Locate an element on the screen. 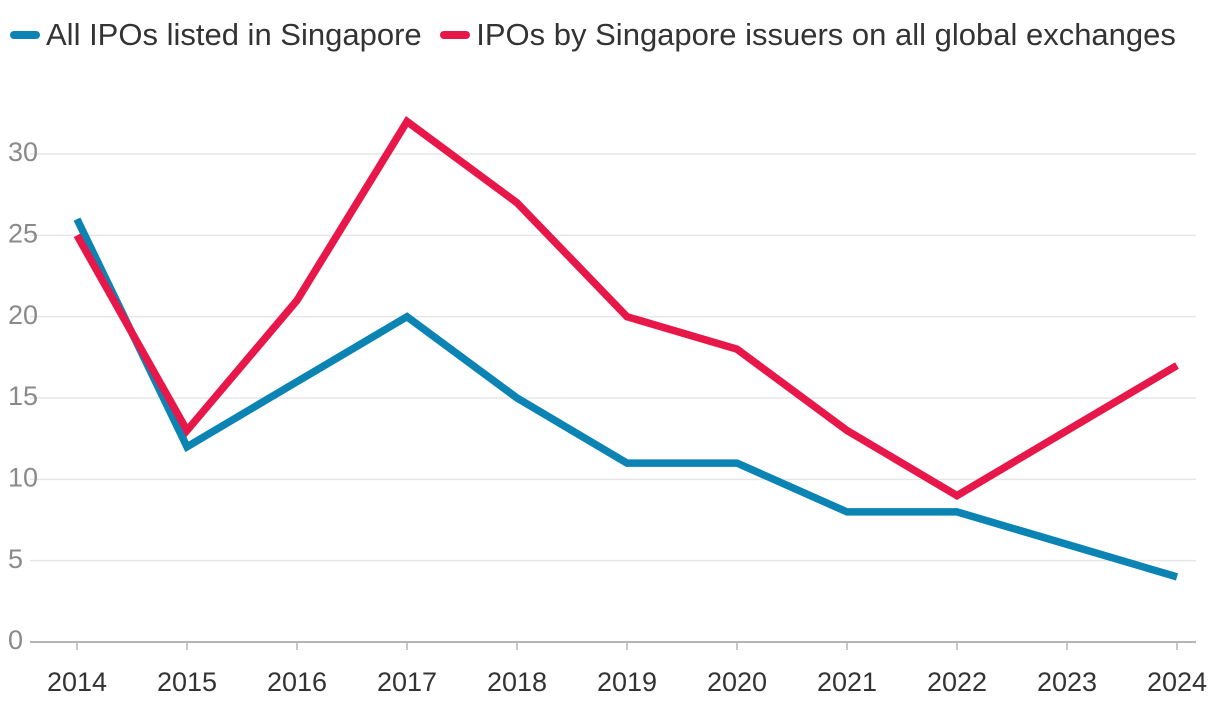 The width and height of the screenshot is (1220, 708). legend-label-all-ipos-singapore: All IPOs listed in Singapore is located at coordinates (234, 34).